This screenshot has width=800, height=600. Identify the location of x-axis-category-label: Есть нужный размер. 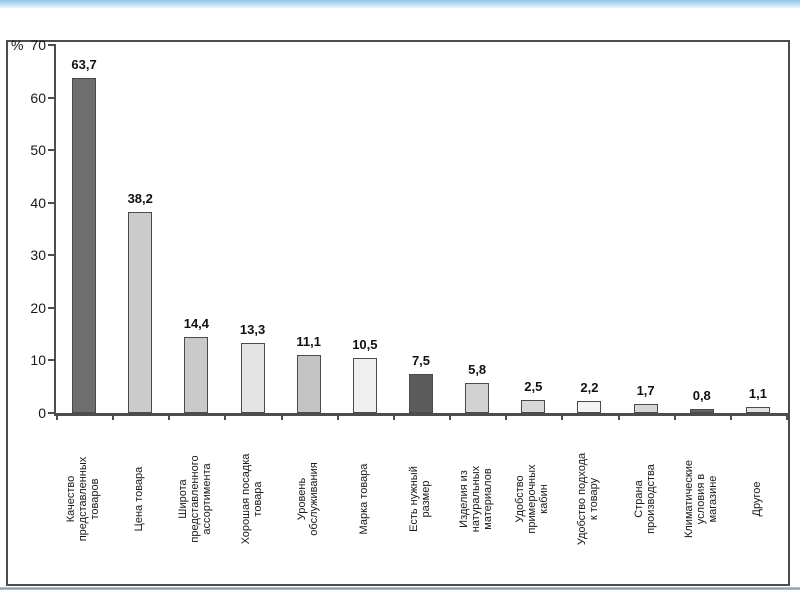
(420, 499).